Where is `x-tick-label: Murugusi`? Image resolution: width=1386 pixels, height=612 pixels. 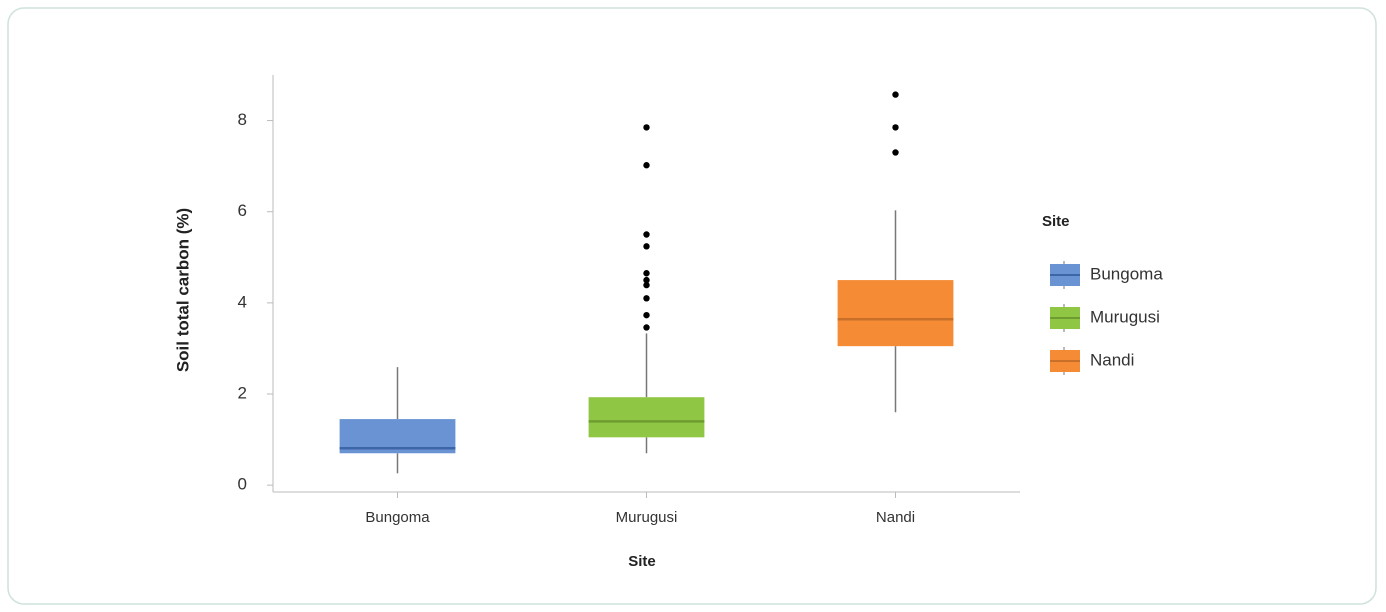
x-tick-label: Murugusi is located at coordinates (647, 517).